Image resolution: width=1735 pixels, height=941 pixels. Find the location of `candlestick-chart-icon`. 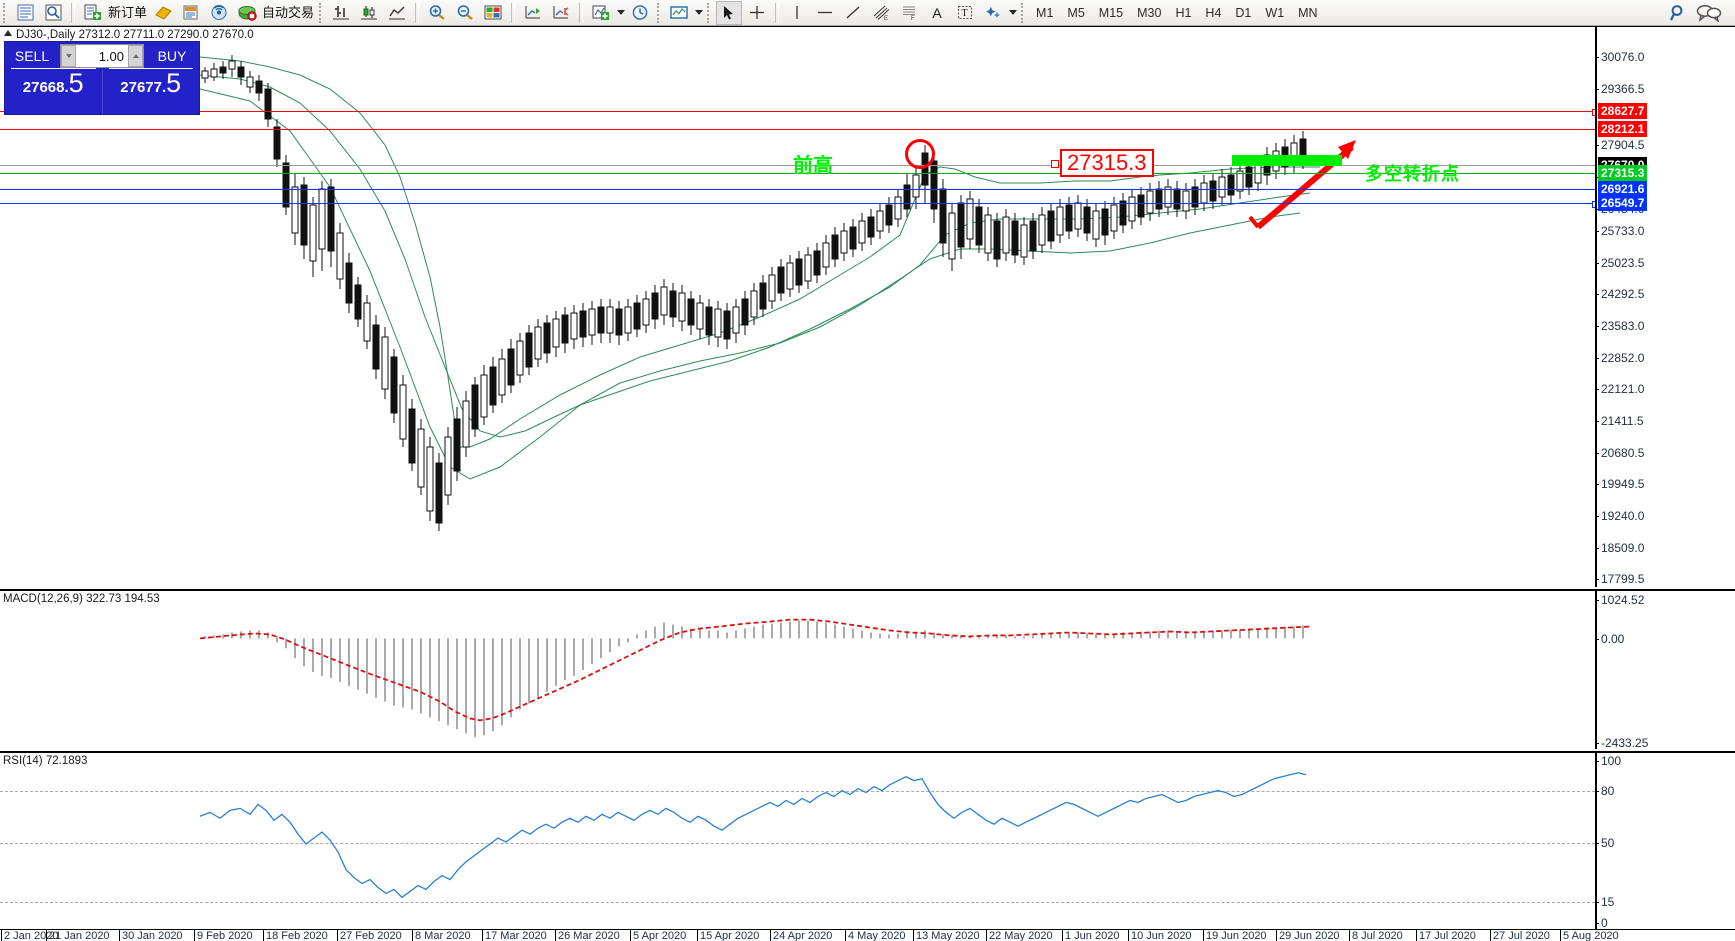

candlestick-chart-icon is located at coordinates (369, 13).